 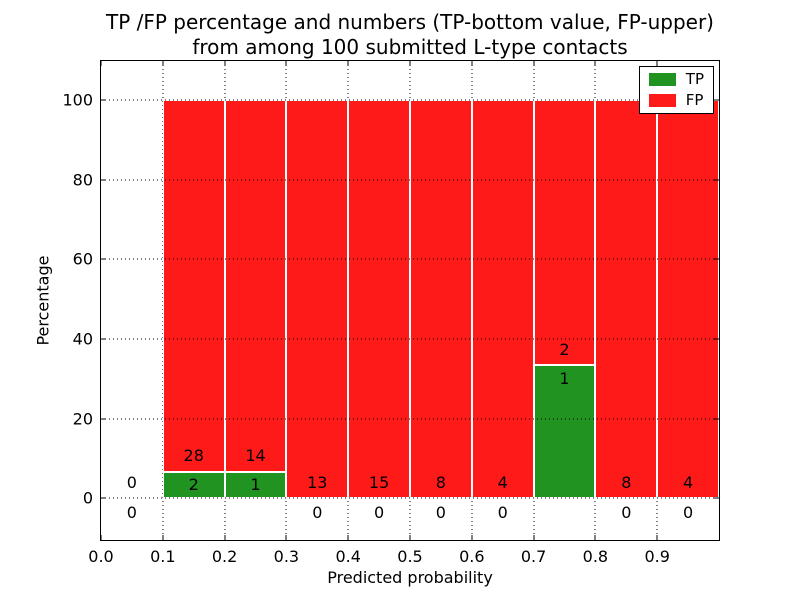 What do you see at coordinates (82, 419) in the screenshot?
I see `y-tick-label: 20` at bounding box center [82, 419].